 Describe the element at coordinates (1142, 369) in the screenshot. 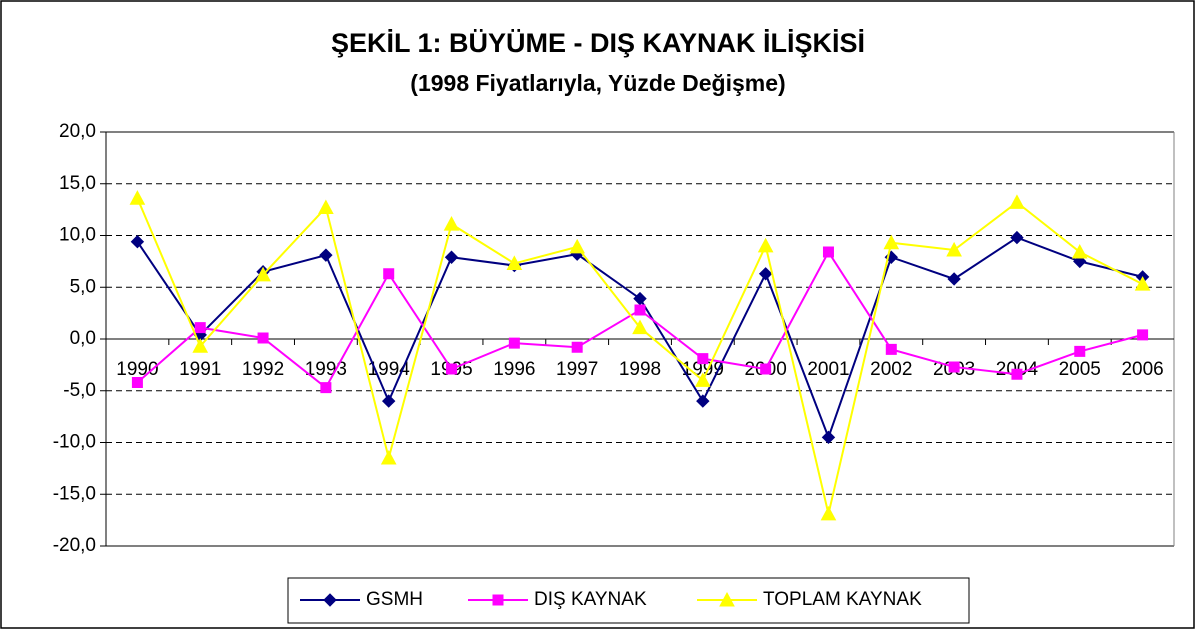

I see `x-tick-label: 2006` at that location.